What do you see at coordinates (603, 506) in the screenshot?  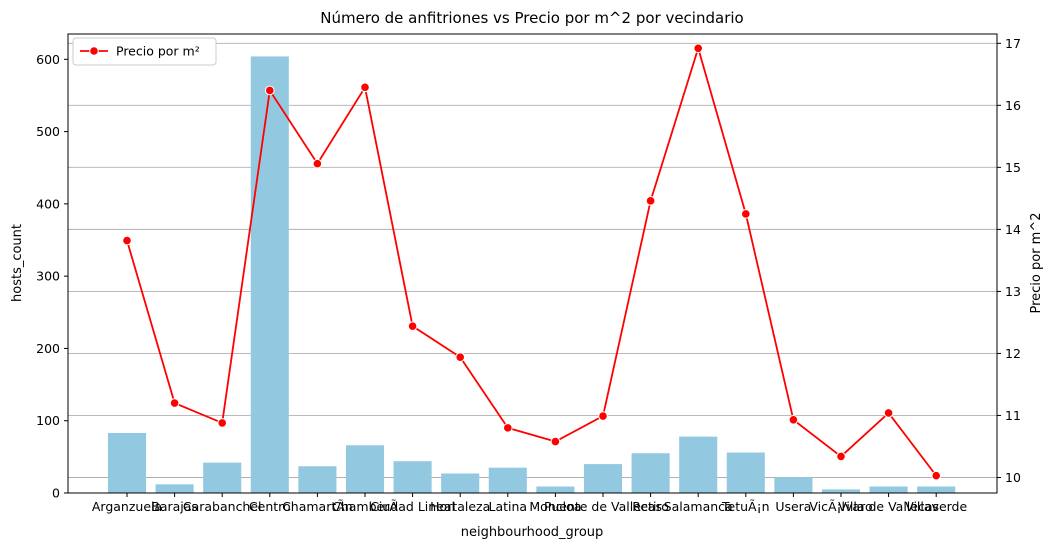 I see `x-tick-label: Puente de Vallecas` at bounding box center [603, 506].